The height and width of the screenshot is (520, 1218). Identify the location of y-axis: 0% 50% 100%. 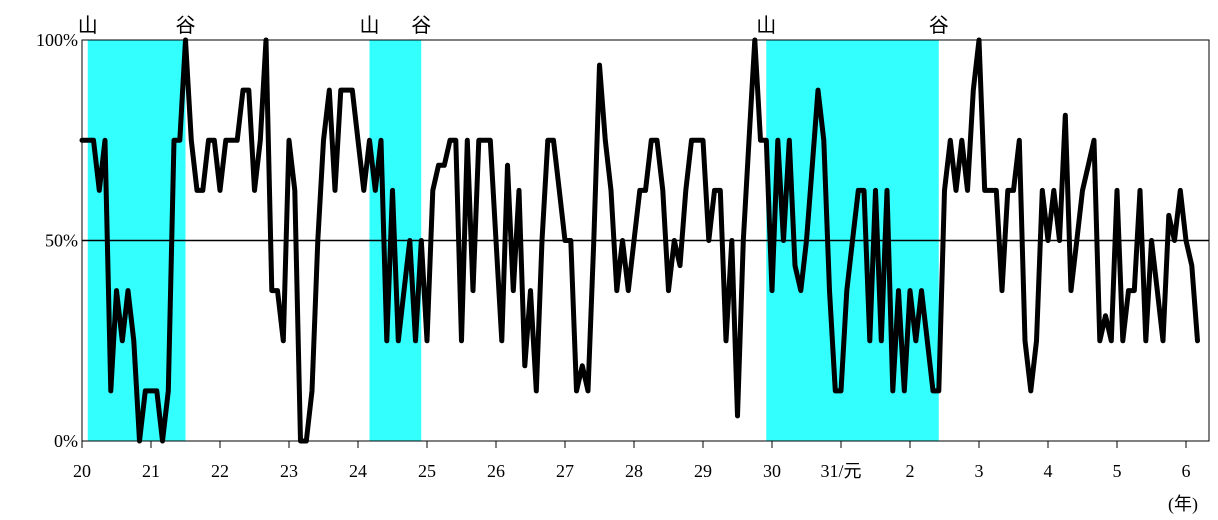
(57, 240).